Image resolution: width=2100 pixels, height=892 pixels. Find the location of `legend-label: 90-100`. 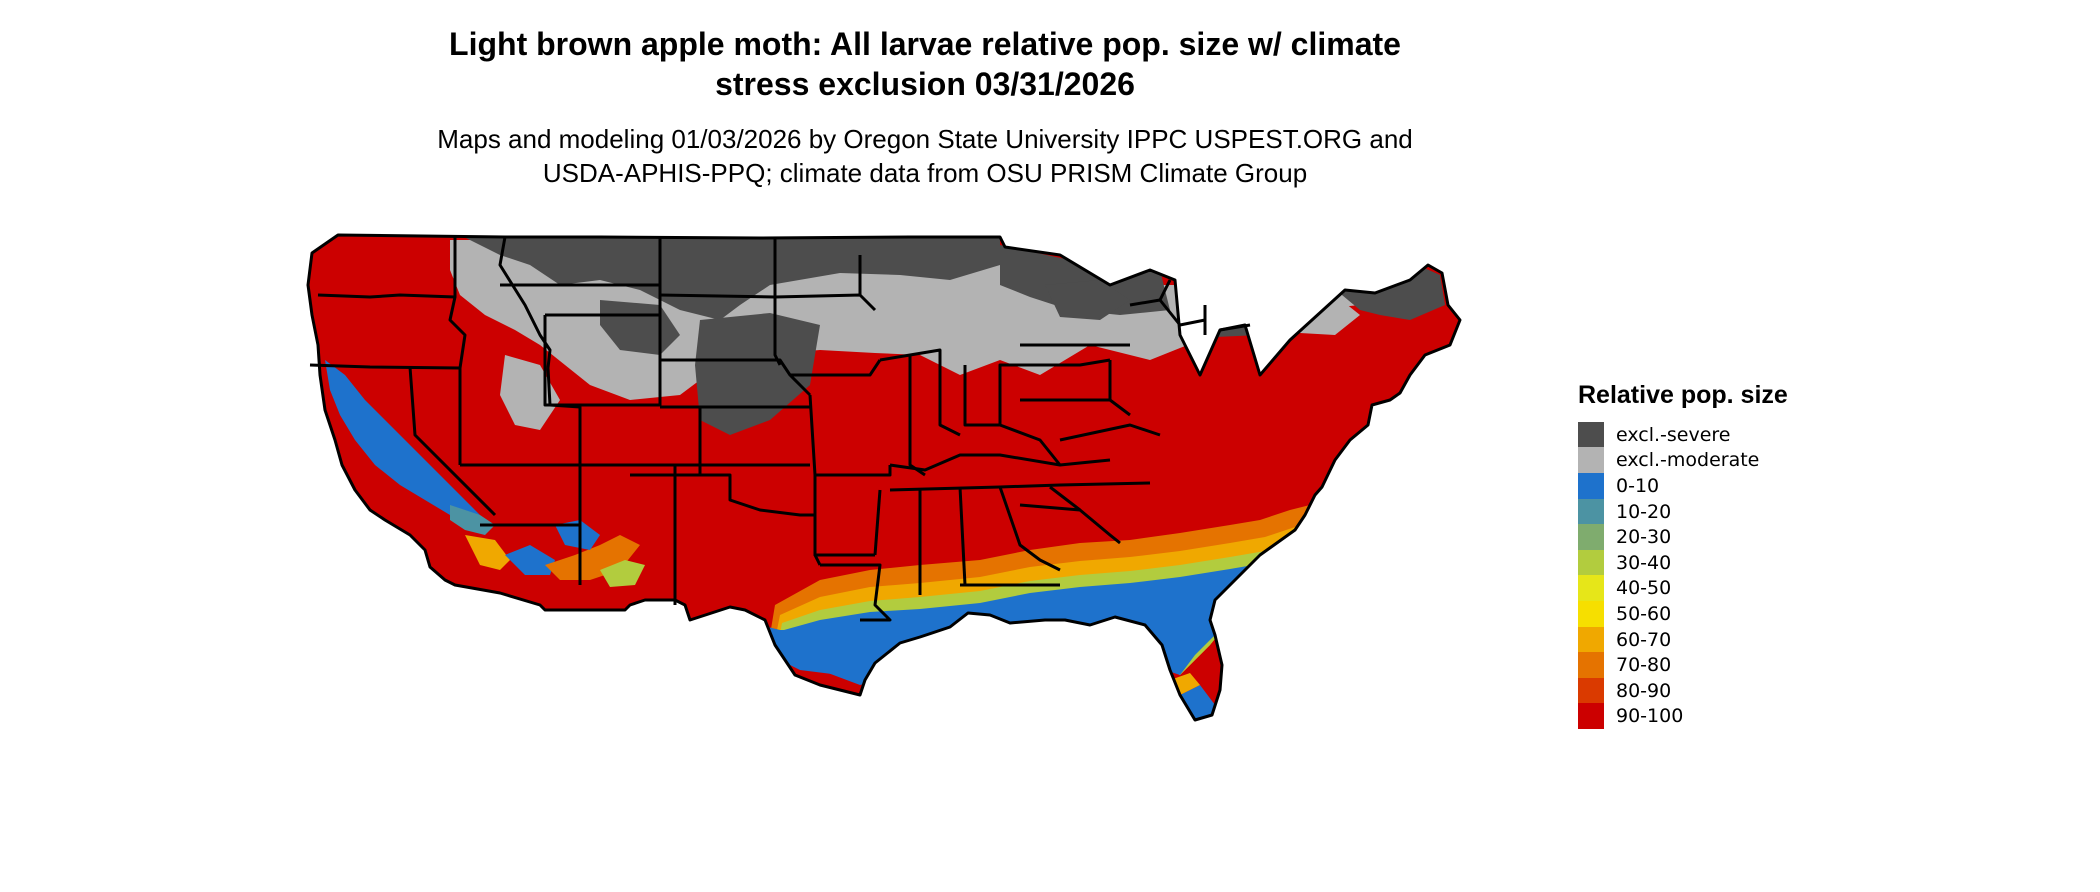

legend-label: 90-100 is located at coordinates (1650, 716).